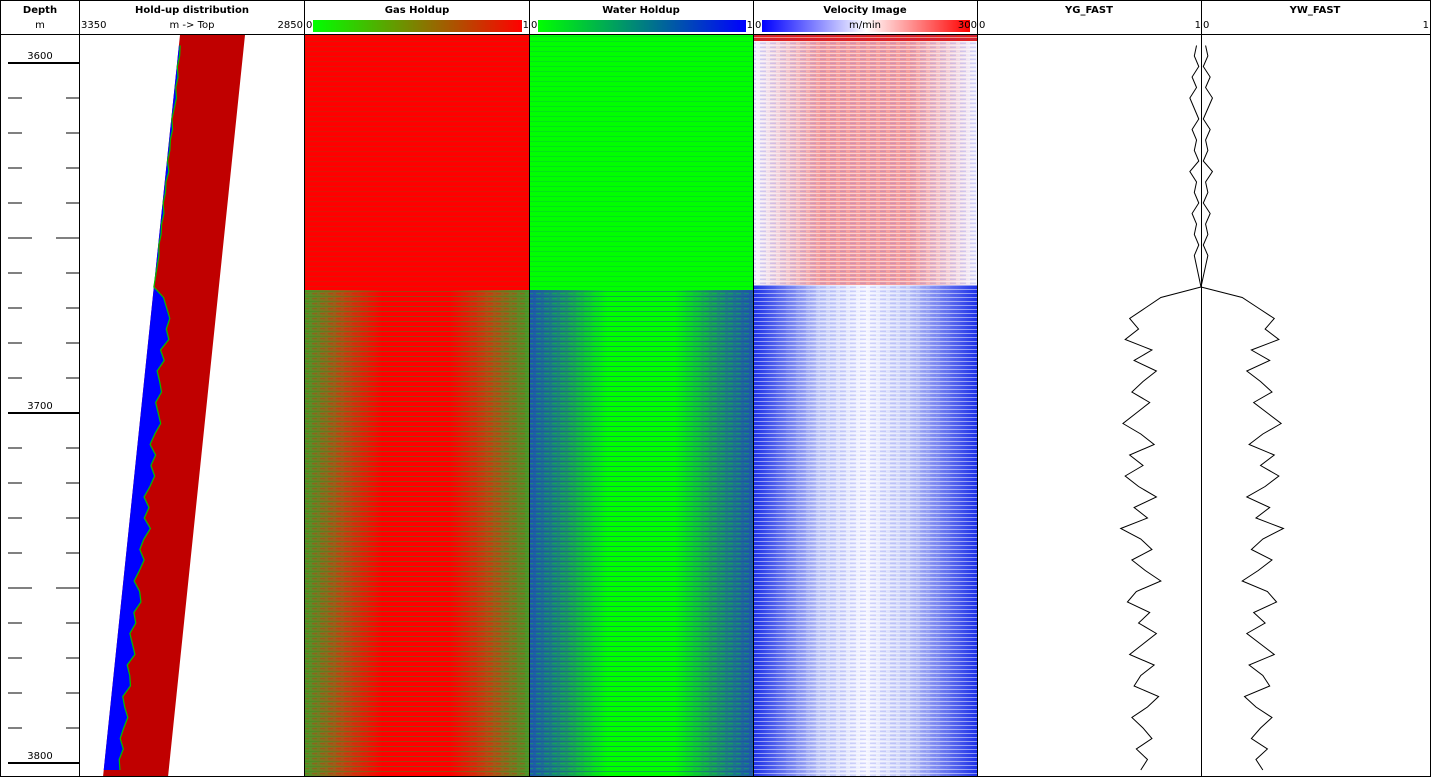 Image resolution: width=1431 pixels, height=778 pixels. I want to click on track-title: Water Holdup, so click(641, 10).